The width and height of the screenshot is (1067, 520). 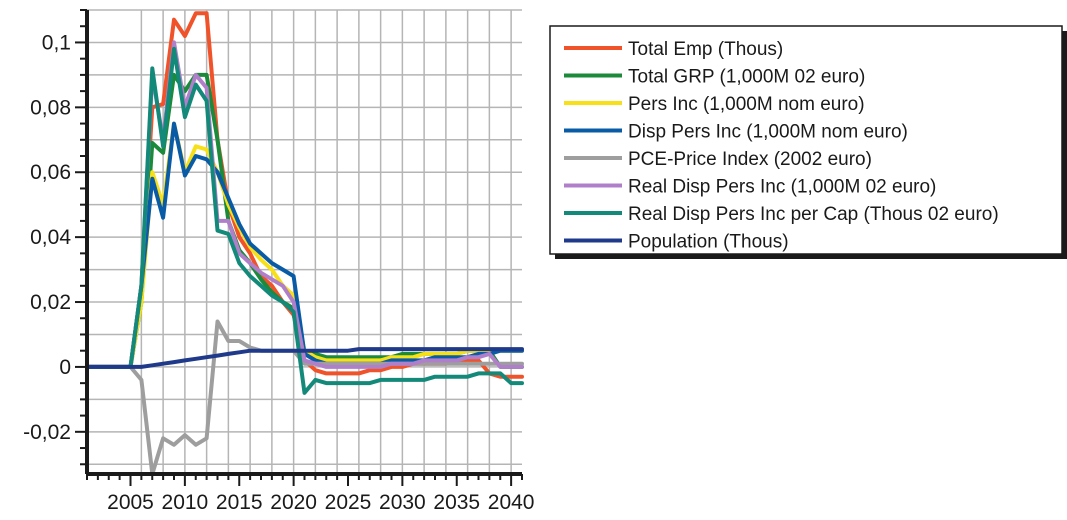 What do you see at coordinates (56, 42) in the screenshot?
I see `y-tick-label: 0,1` at bounding box center [56, 42].